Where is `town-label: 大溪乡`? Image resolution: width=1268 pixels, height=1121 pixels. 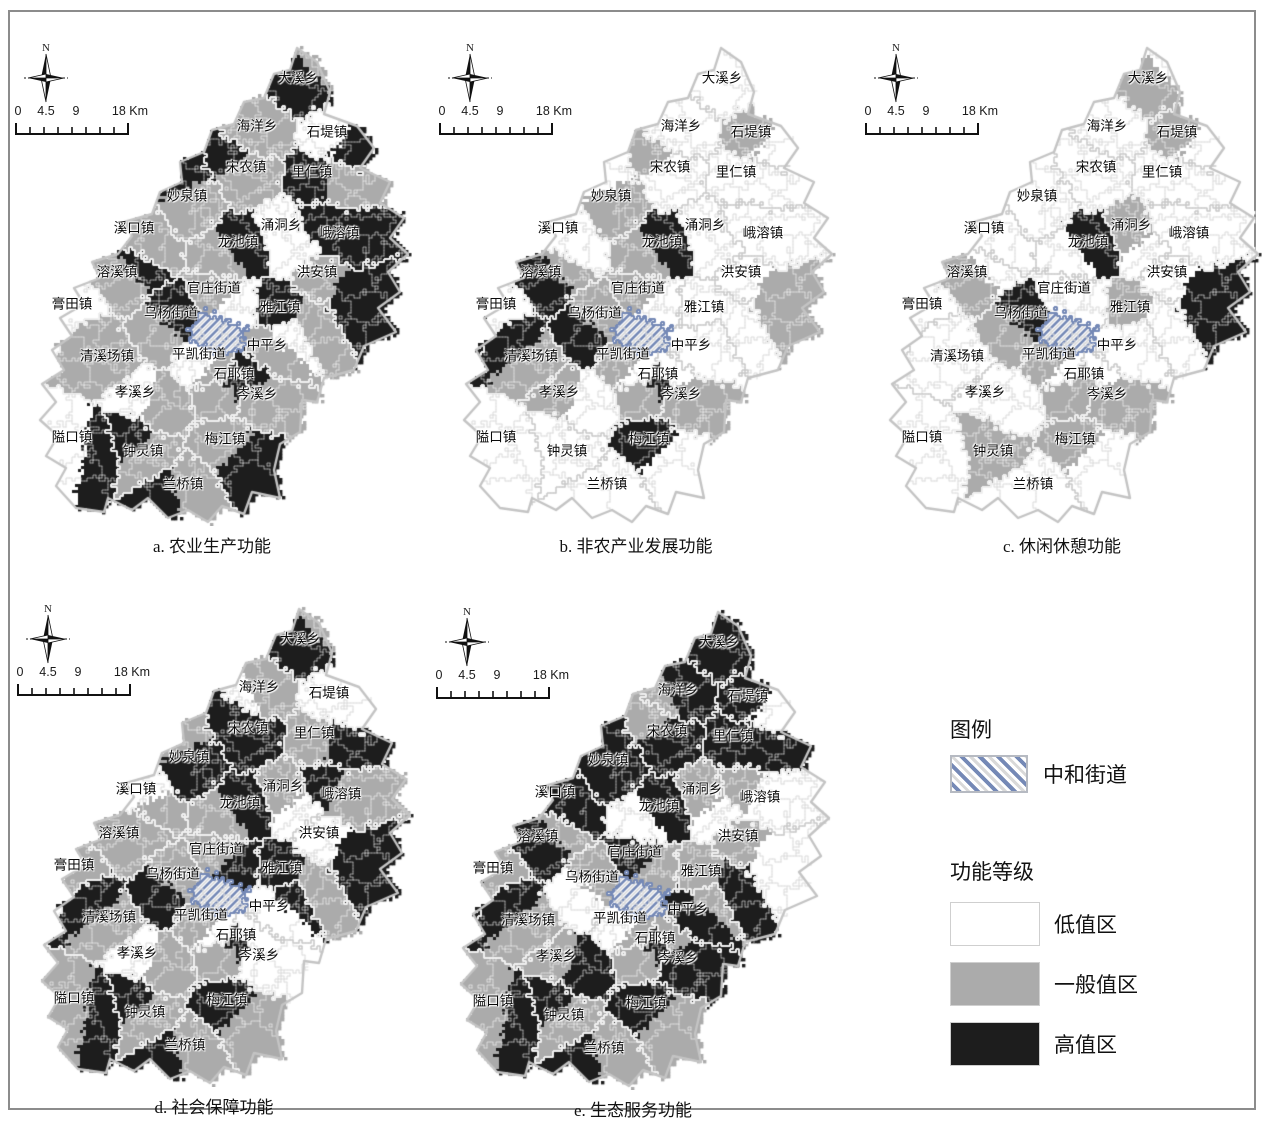 town-label: 大溪乡 is located at coordinates (719, 642).